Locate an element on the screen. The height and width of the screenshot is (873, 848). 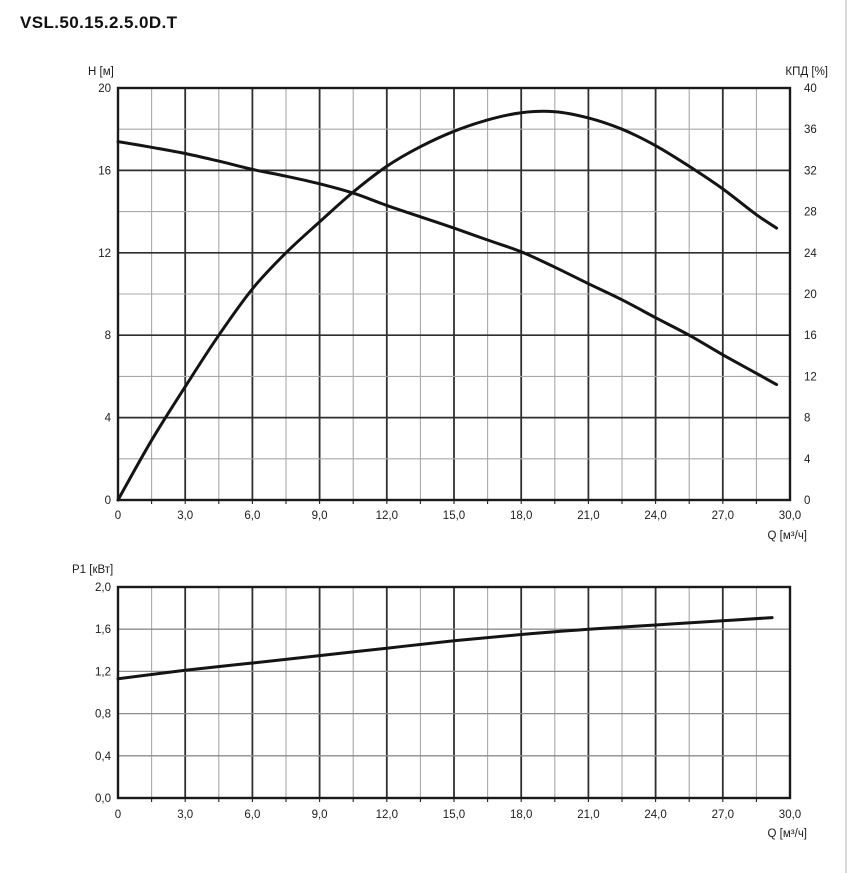
left-axis-title: H [м] is located at coordinates (101, 72).